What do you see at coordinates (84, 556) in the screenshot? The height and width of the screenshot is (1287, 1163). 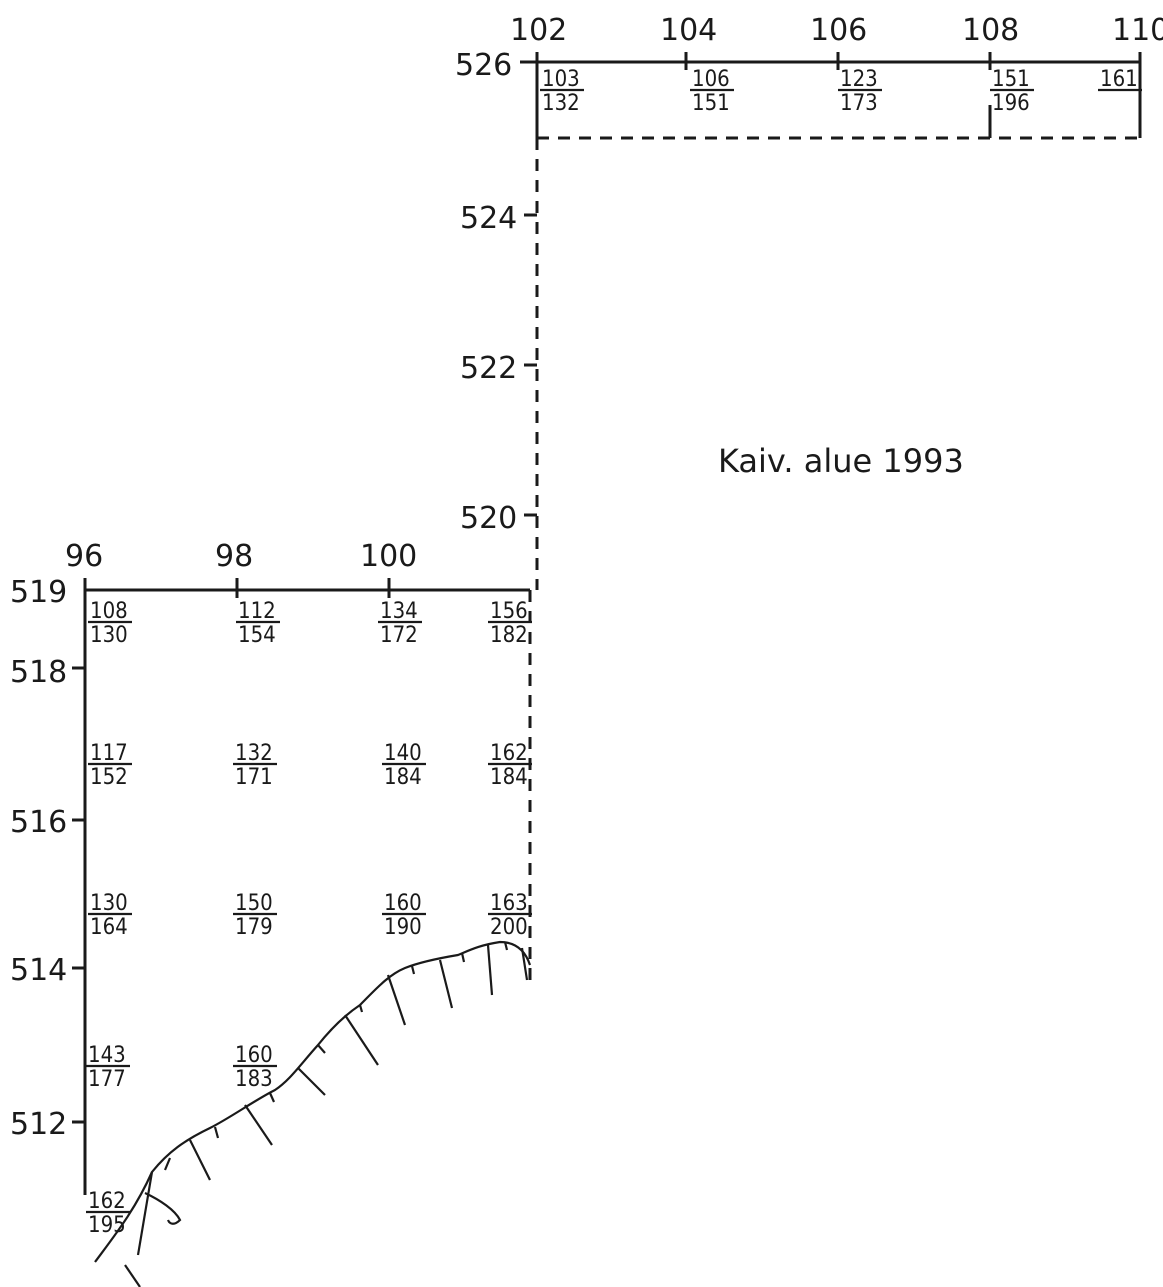 I see `lower-x-label: 96` at bounding box center [84, 556].